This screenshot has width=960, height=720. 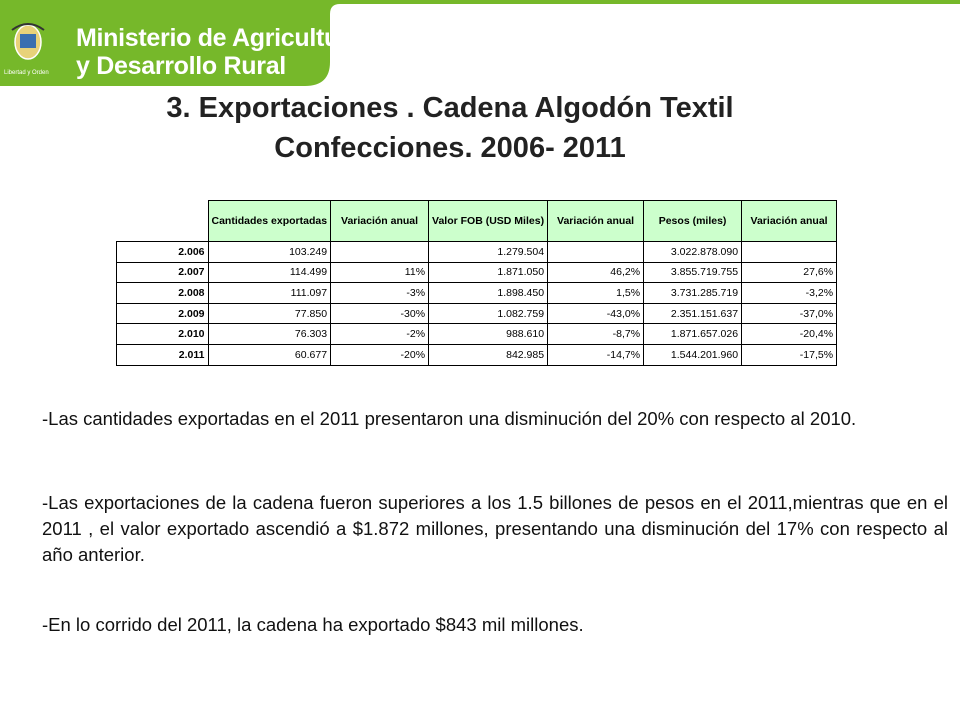 I want to click on cell: 27,6%, so click(x=789, y=272).